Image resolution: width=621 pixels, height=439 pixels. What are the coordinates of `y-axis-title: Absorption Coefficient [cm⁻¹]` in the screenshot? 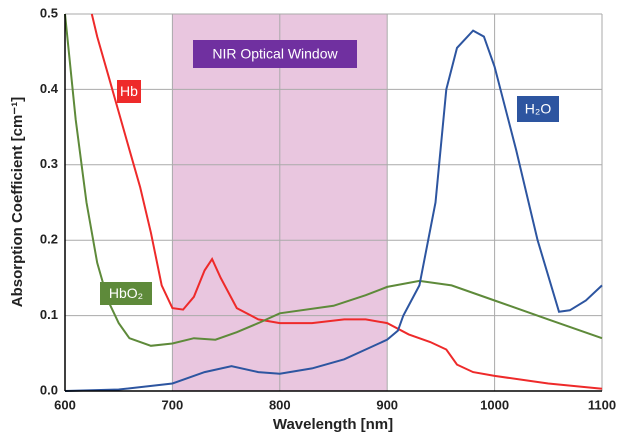 It's located at (17, 202).